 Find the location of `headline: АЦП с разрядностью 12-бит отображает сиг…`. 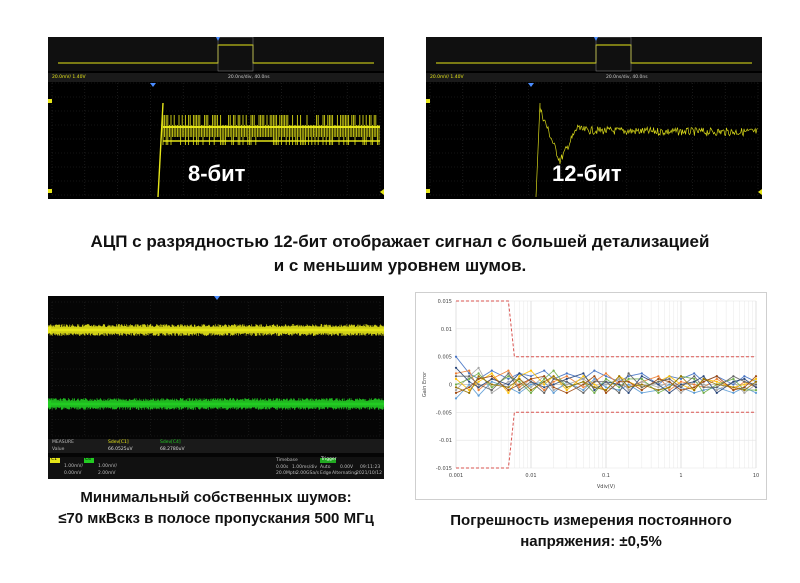

headline: АЦП с разрядностью 12-бит отображает сиг… is located at coordinates (400, 254).